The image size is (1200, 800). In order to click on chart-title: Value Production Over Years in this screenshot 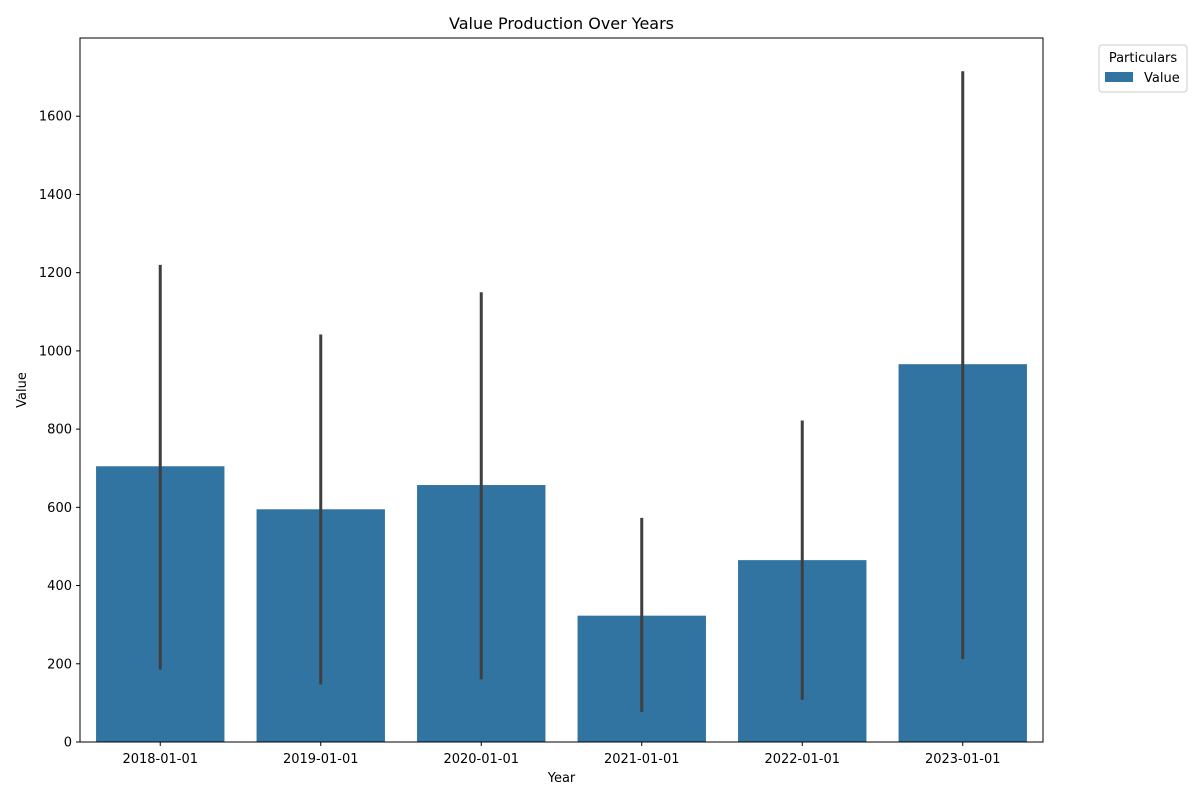, I will do `click(561, 23)`.